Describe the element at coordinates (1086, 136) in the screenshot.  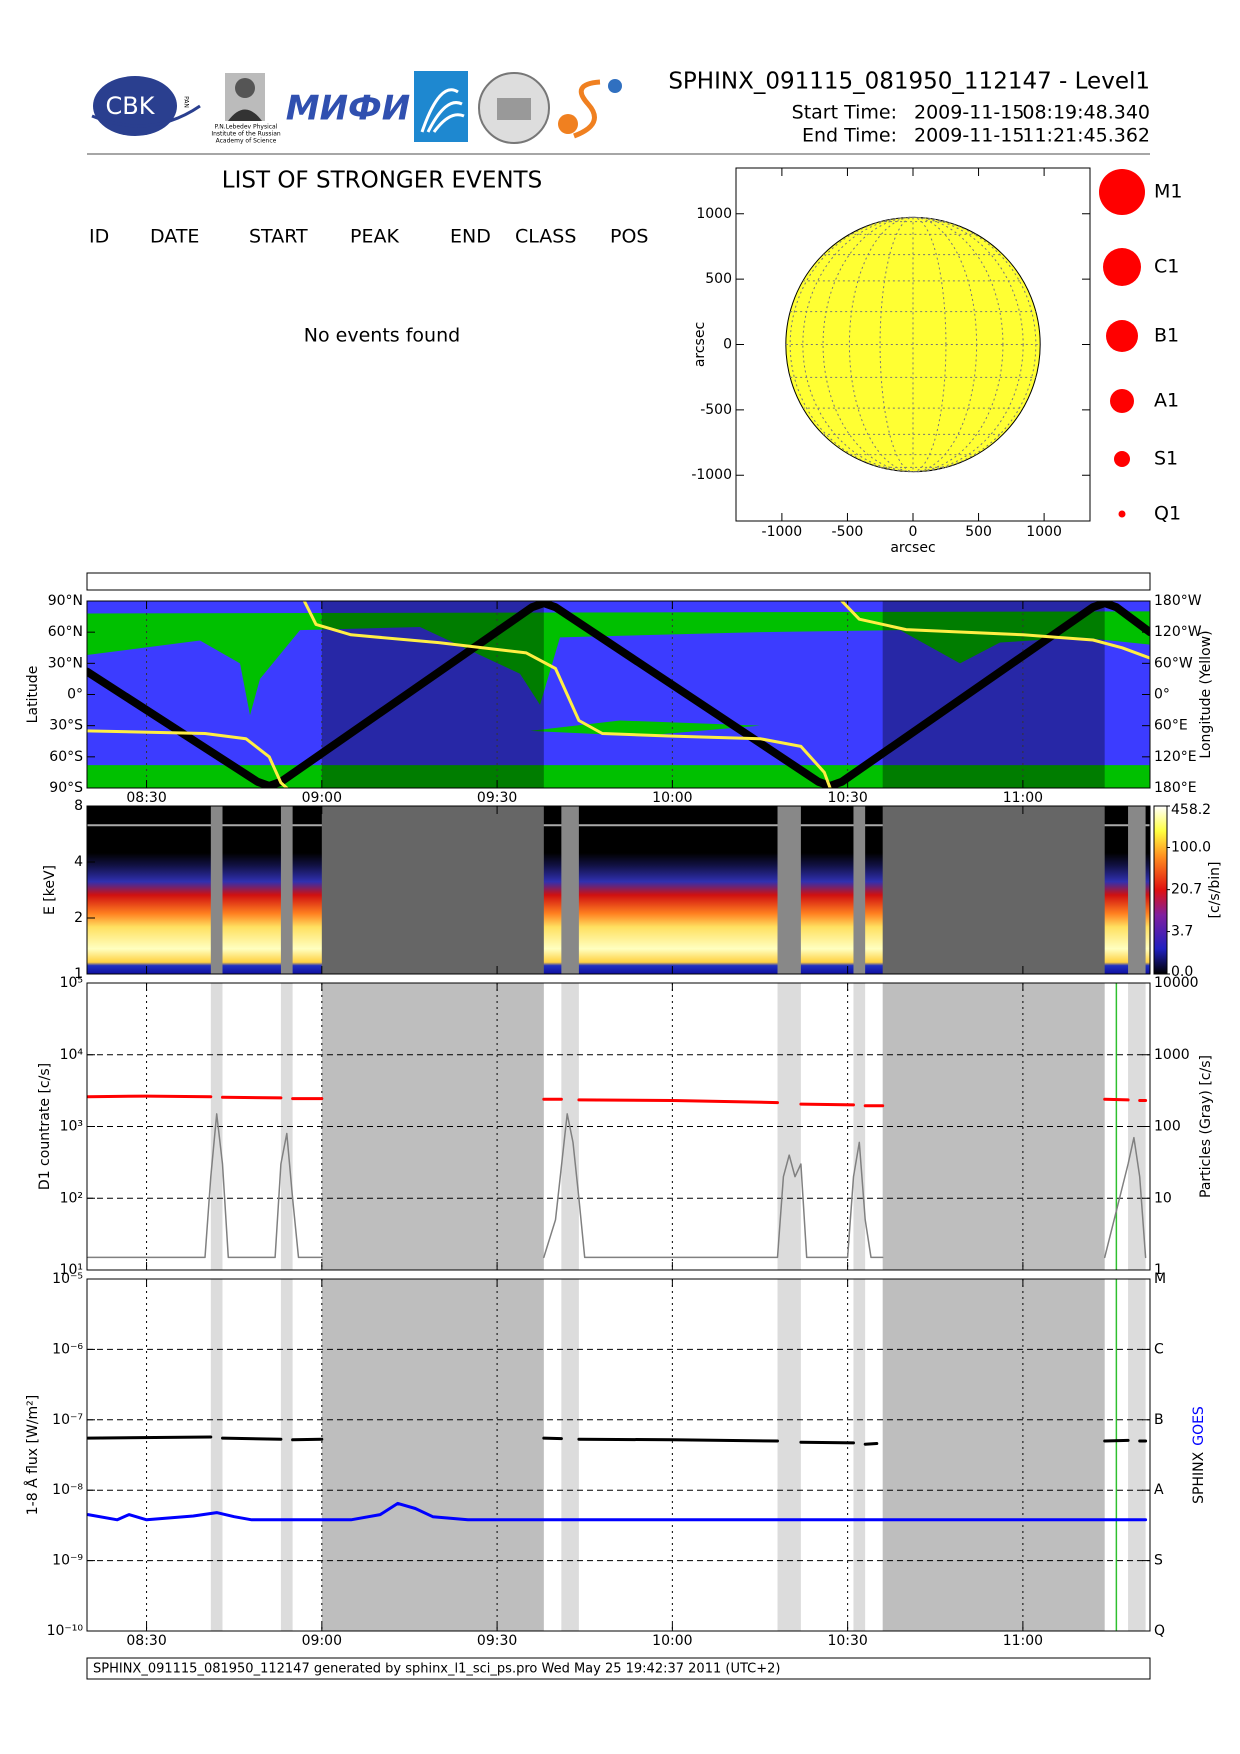
I see `end-time: 11:21:45.362` at that location.